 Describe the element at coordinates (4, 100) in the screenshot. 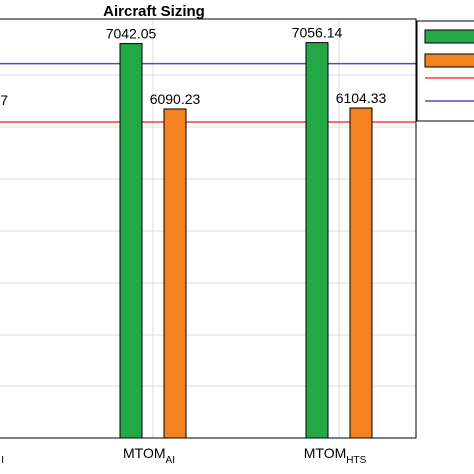

I see `data-label: 5.27` at that location.